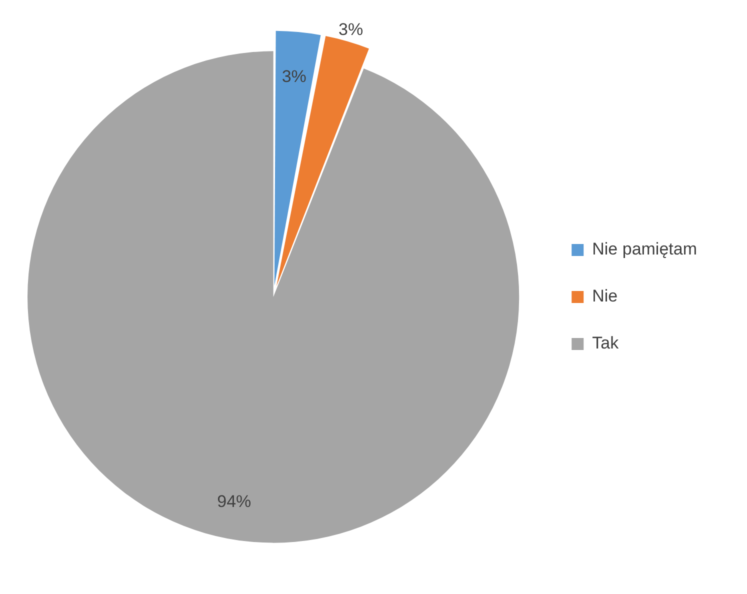 The image size is (747, 594). What do you see at coordinates (234, 501) in the screenshot?
I see `data-label: 94%` at bounding box center [234, 501].